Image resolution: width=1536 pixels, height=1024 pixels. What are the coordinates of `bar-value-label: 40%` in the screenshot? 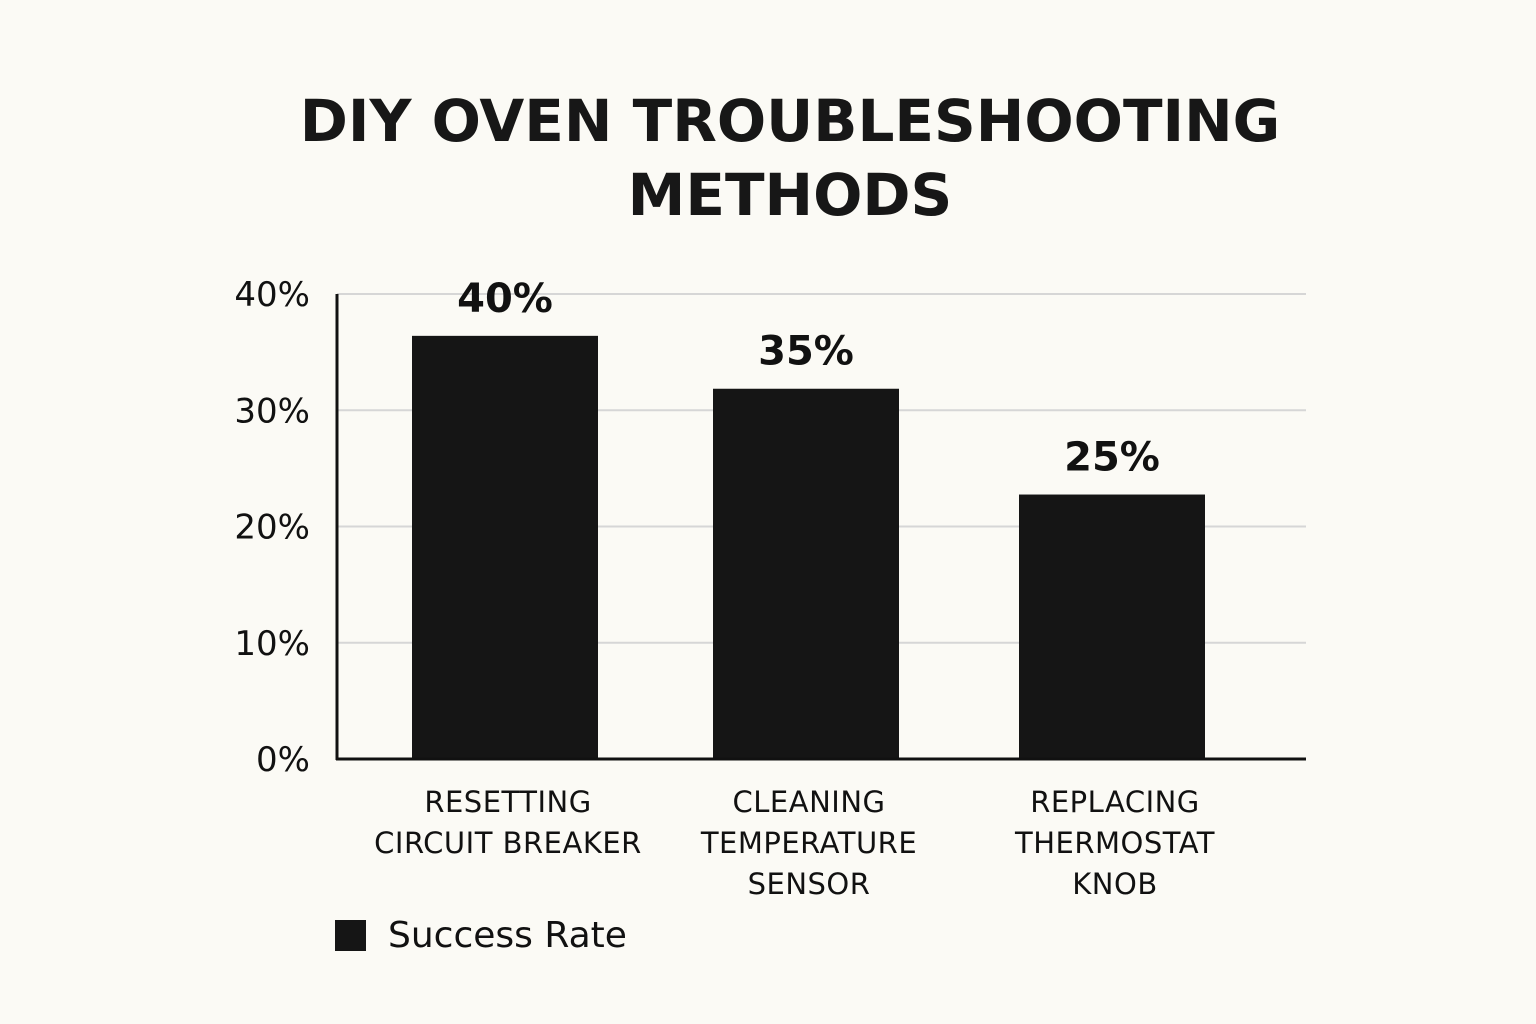 It's located at (505, 299).